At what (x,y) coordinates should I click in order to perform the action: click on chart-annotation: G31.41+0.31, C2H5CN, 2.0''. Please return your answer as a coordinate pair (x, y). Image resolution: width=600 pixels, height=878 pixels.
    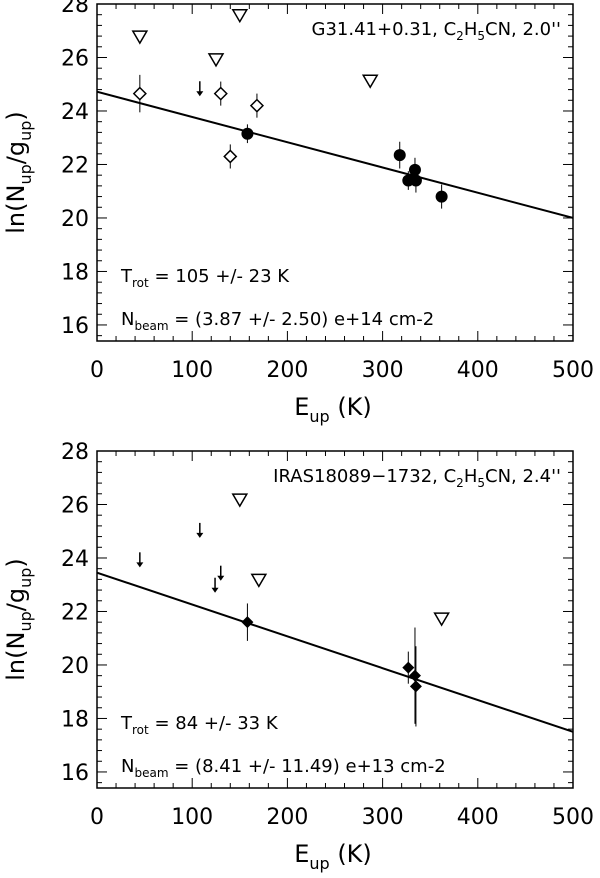
    Looking at the image, I should click on (436, 31).